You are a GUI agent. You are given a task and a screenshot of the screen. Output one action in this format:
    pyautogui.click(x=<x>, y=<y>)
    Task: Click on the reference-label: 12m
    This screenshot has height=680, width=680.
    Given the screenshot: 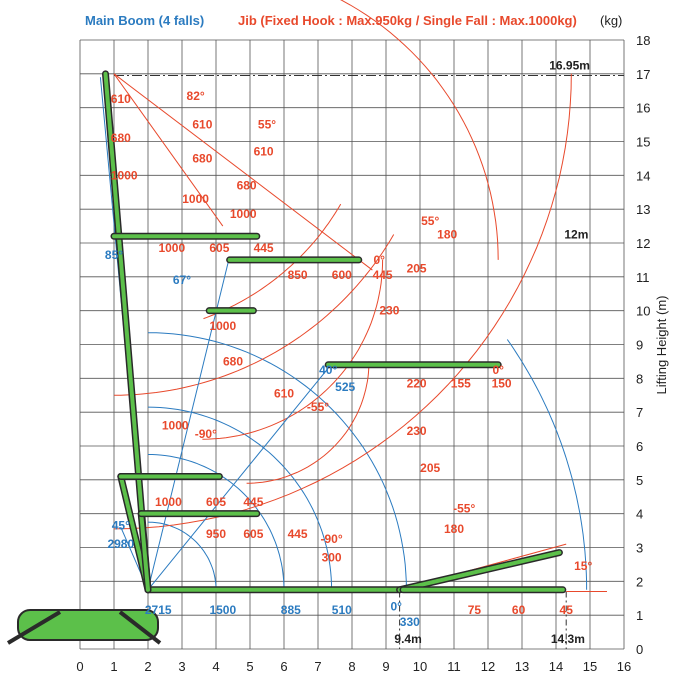 What is the action you would take?
    pyautogui.click(x=576, y=235)
    